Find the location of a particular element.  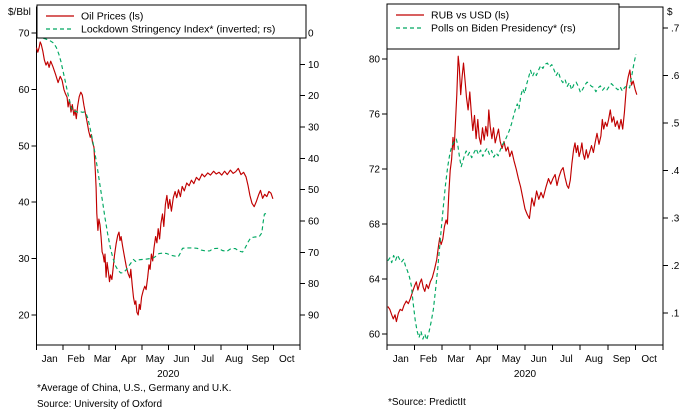

legend-entry-label: Oil Prices (ls) is located at coordinates (112, 17).